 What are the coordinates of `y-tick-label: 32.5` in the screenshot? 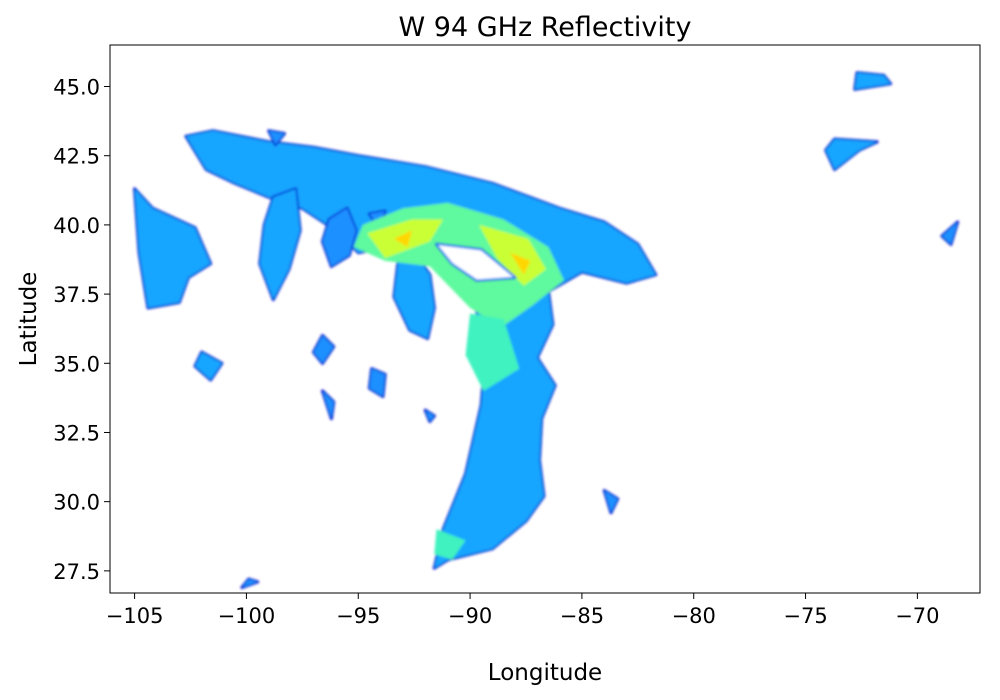 It's located at (76, 433).